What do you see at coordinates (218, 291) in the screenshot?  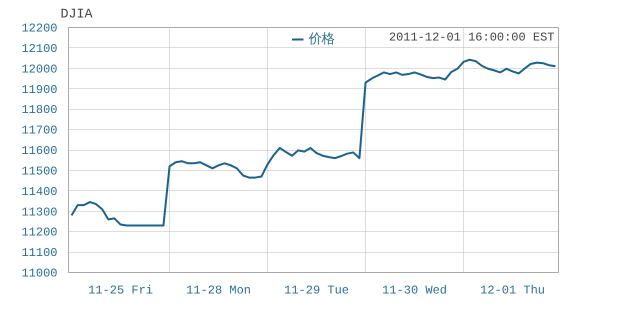 I see `x-tick-label: 11-28 Mon` at bounding box center [218, 291].